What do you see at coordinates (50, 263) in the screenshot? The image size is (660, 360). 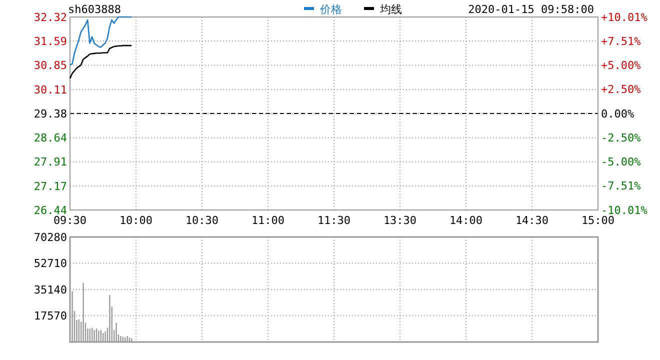 I see `y-tick-label: 52710` at bounding box center [50, 263].